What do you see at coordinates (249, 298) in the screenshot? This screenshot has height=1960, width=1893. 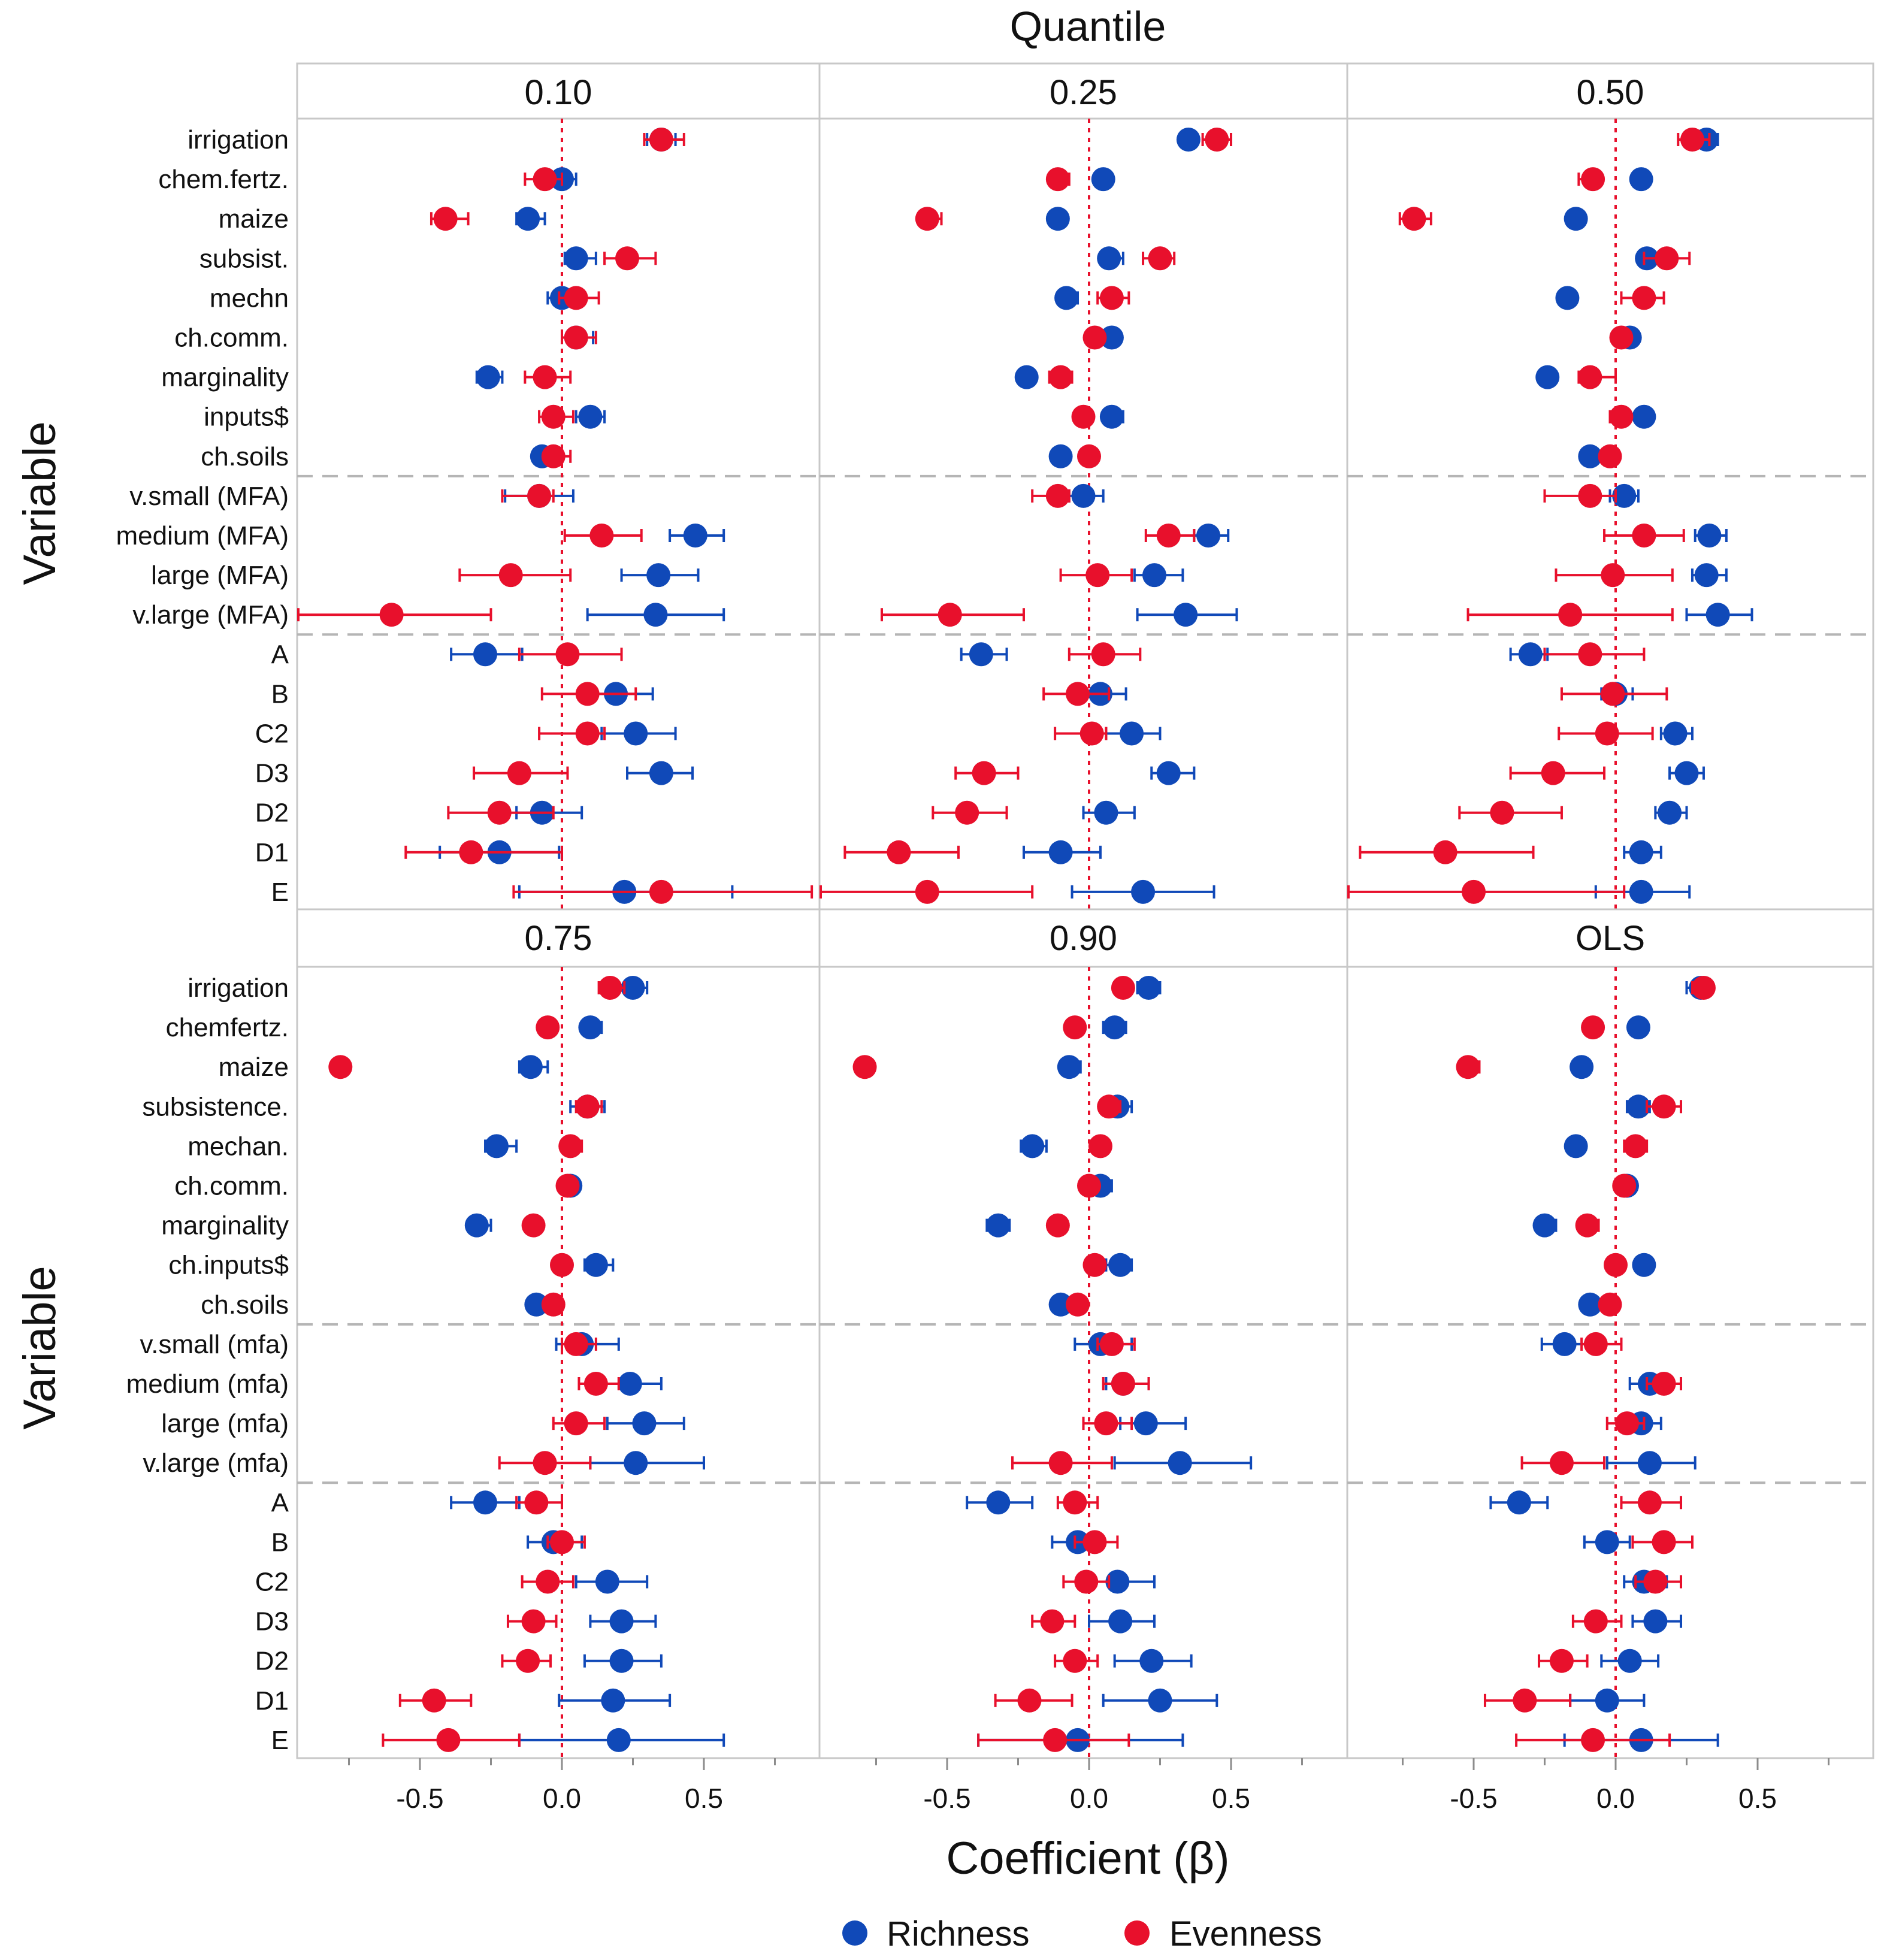 I see `variable-label: mechn` at bounding box center [249, 298].